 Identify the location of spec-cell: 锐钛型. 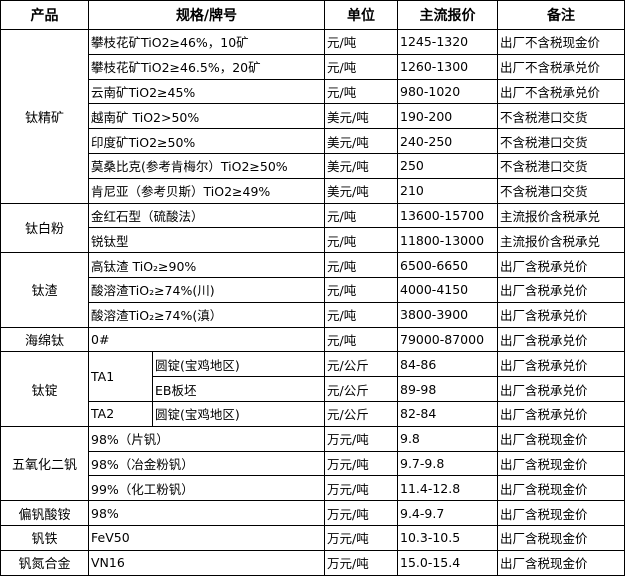
(206, 240).